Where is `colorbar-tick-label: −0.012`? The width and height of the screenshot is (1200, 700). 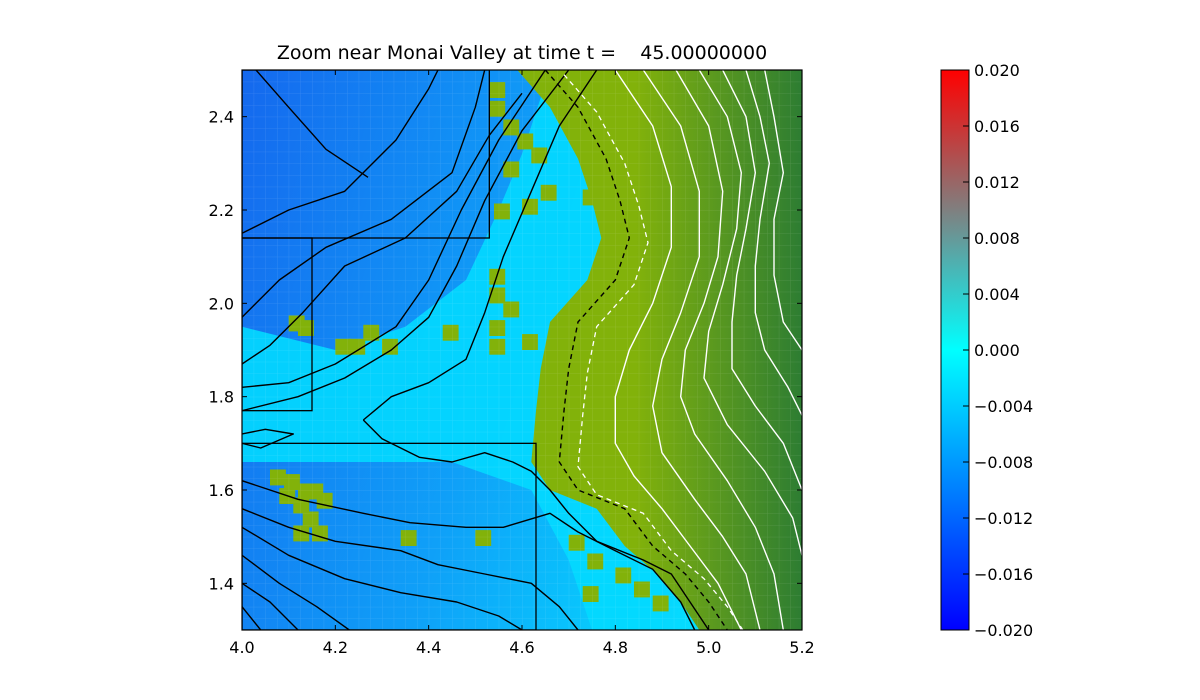 colorbar-tick-label: −0.012 is located at coordinates (1003, 518).